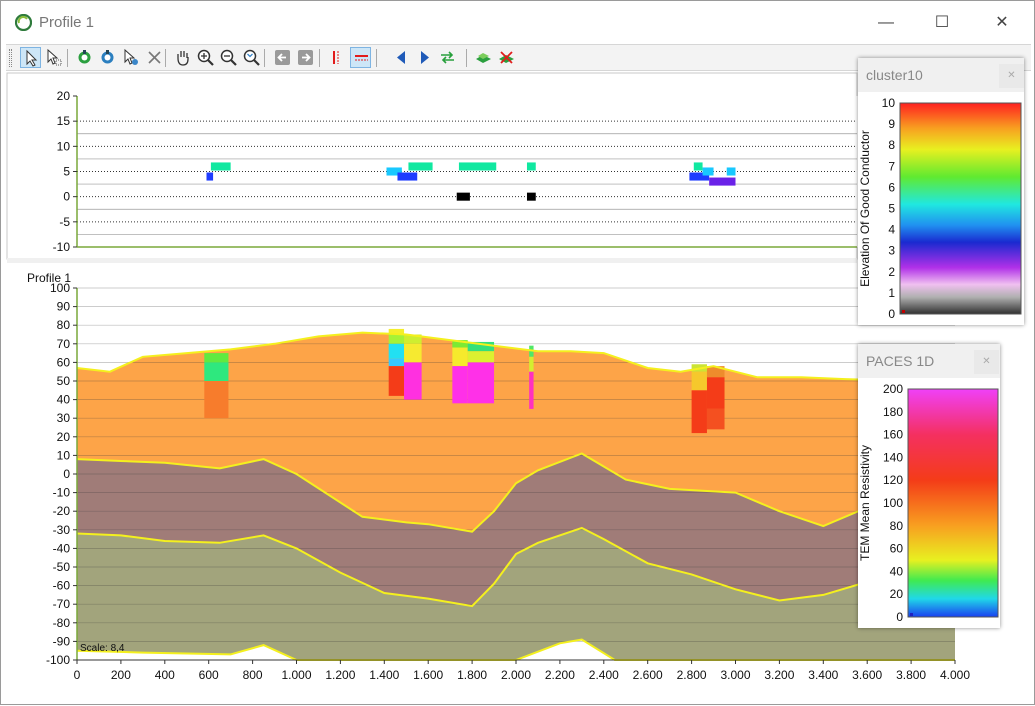  Describe the element at coordinates (58, 660) in the screenshot. I see `main-y-tick-label: -100` at that location.